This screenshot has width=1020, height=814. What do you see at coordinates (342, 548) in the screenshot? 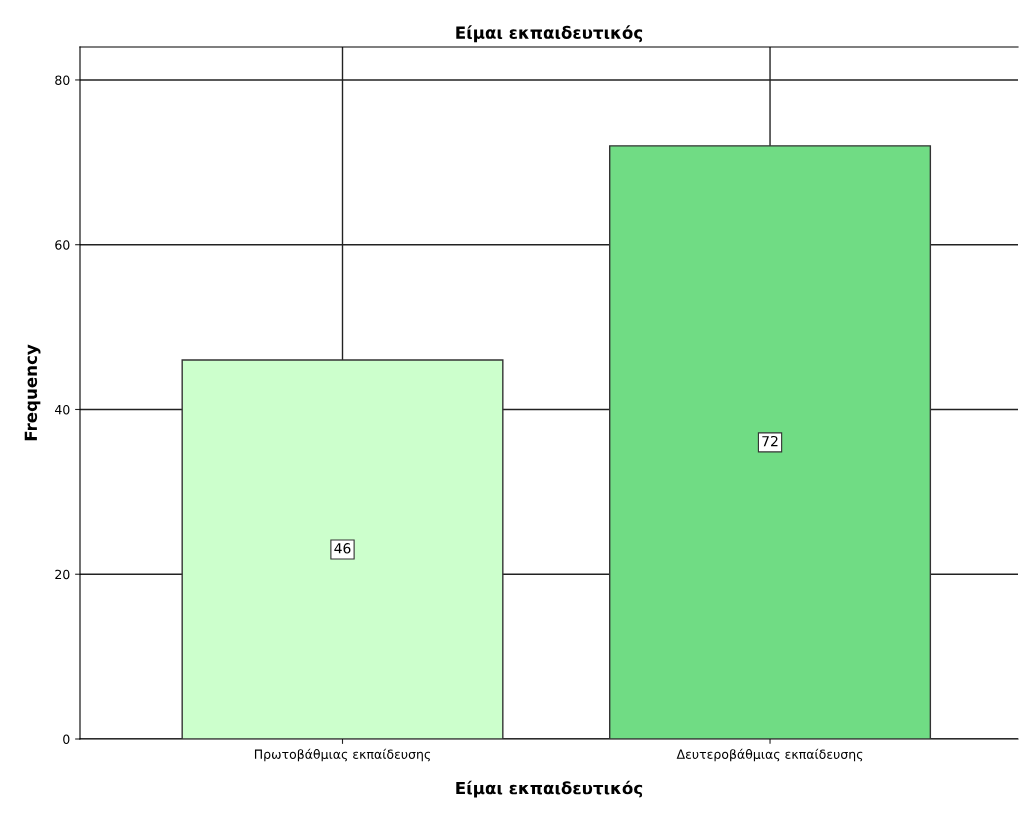
I see `data-label: 46` at bounding box center [342, 548].